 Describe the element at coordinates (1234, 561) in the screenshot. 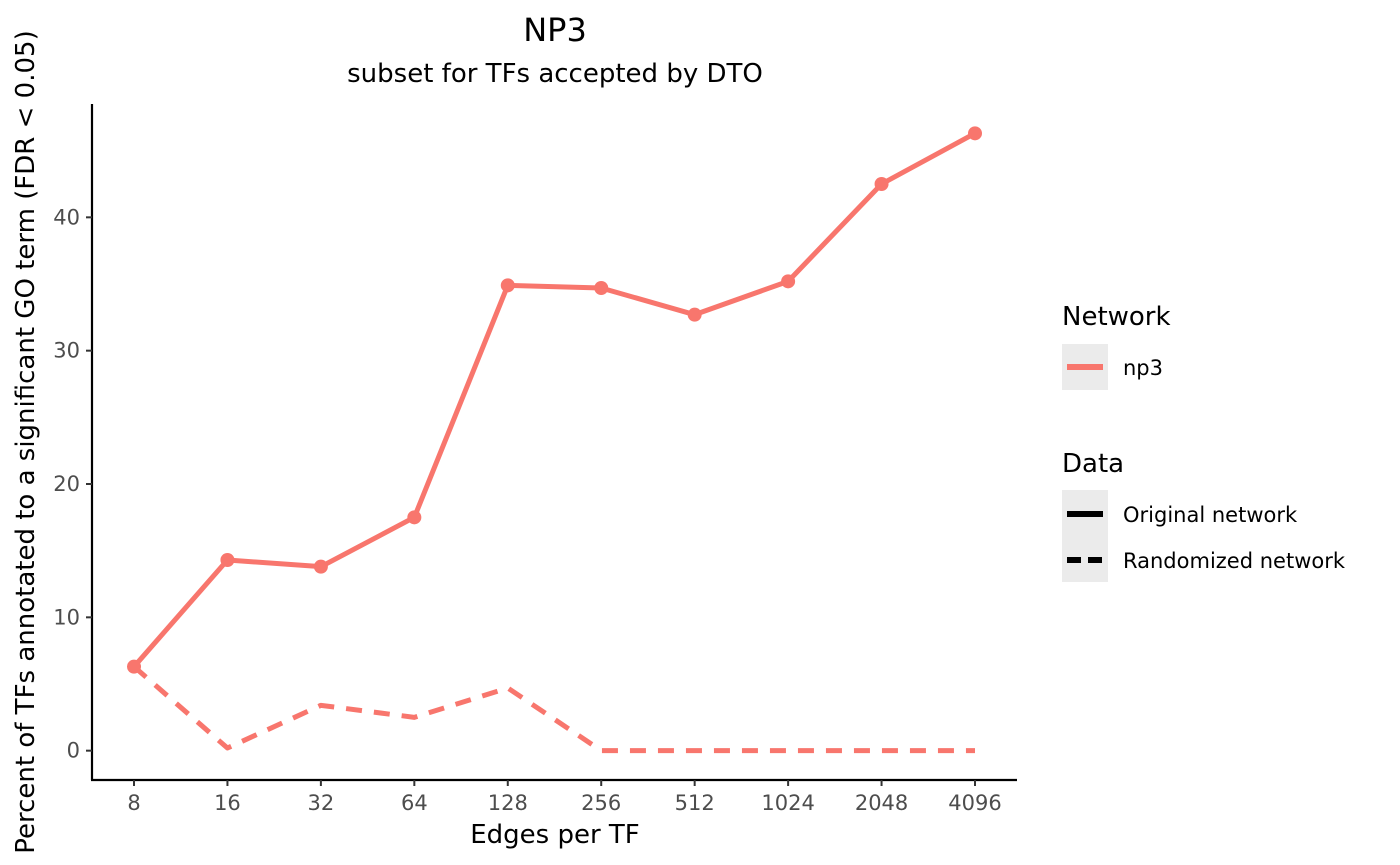

I see `legend-randomized-label: Randomized network` at that location.